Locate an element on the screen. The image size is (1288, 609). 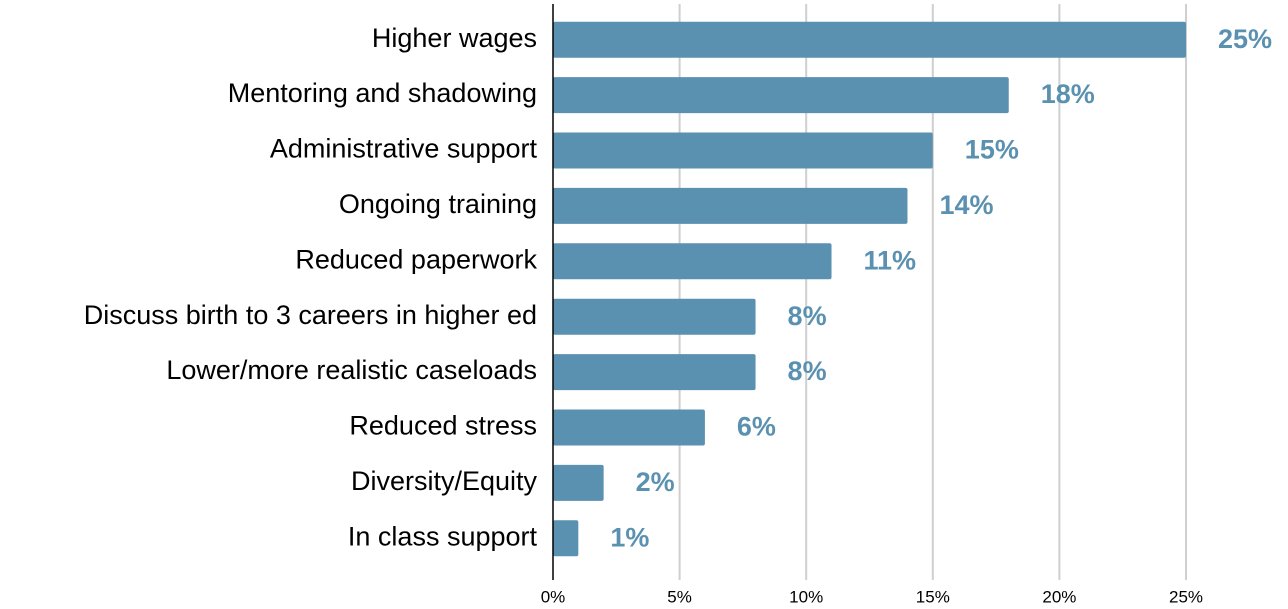
x-tick-label: 5% is located at coordinates (679, 596).